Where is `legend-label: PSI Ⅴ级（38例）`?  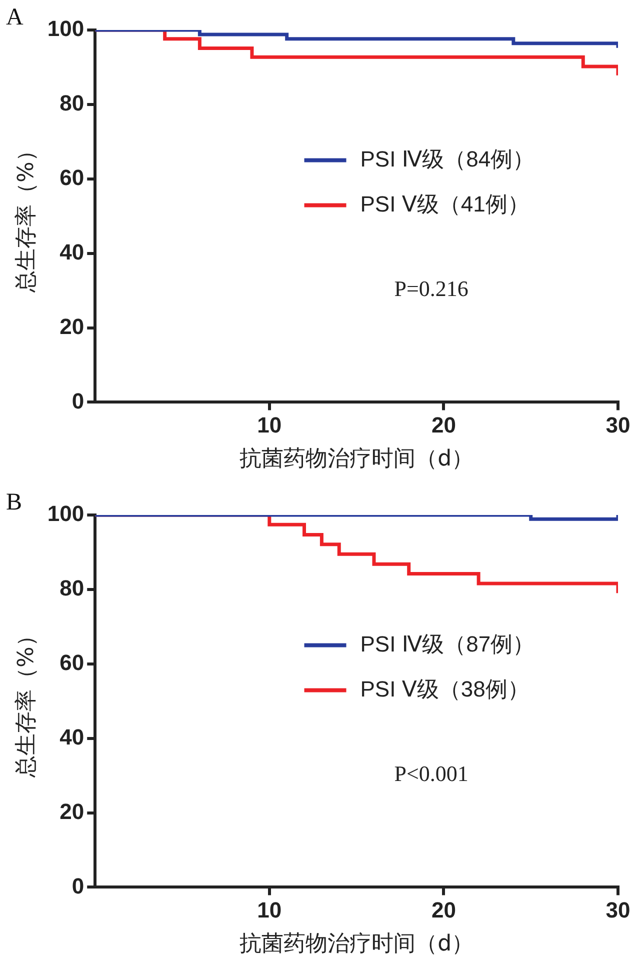
legend-label: PSI Ⅴ级（38例） is located at coordinates (445, 689).